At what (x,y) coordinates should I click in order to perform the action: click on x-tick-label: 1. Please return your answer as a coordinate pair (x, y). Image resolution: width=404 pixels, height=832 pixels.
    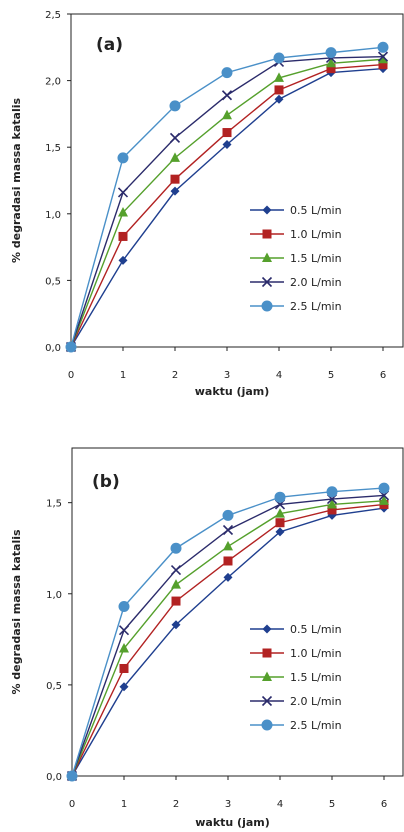
    Looking at the image, I should click on (124, 804).